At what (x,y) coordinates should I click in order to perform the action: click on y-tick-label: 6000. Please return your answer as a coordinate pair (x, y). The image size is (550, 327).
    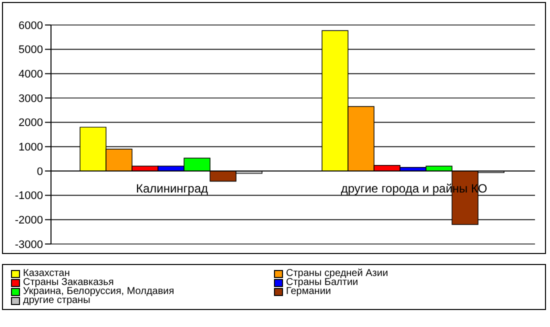
    Looking at the image, I should click on (30, 26).